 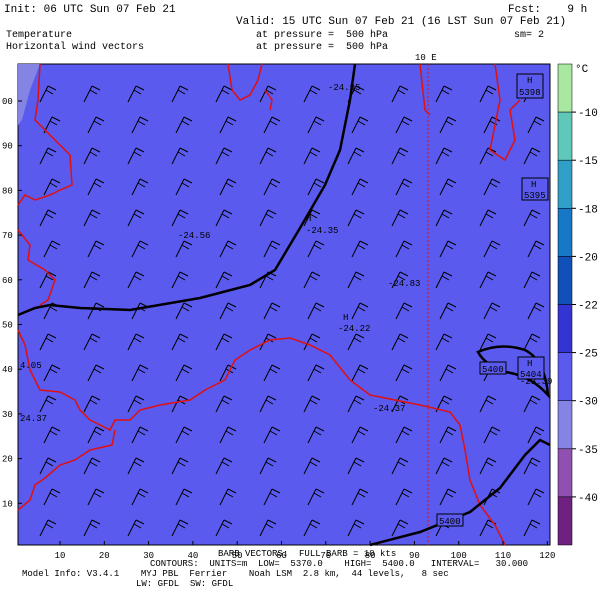 I want to click on x-tick-label: 10, so click(x=60, y=556).